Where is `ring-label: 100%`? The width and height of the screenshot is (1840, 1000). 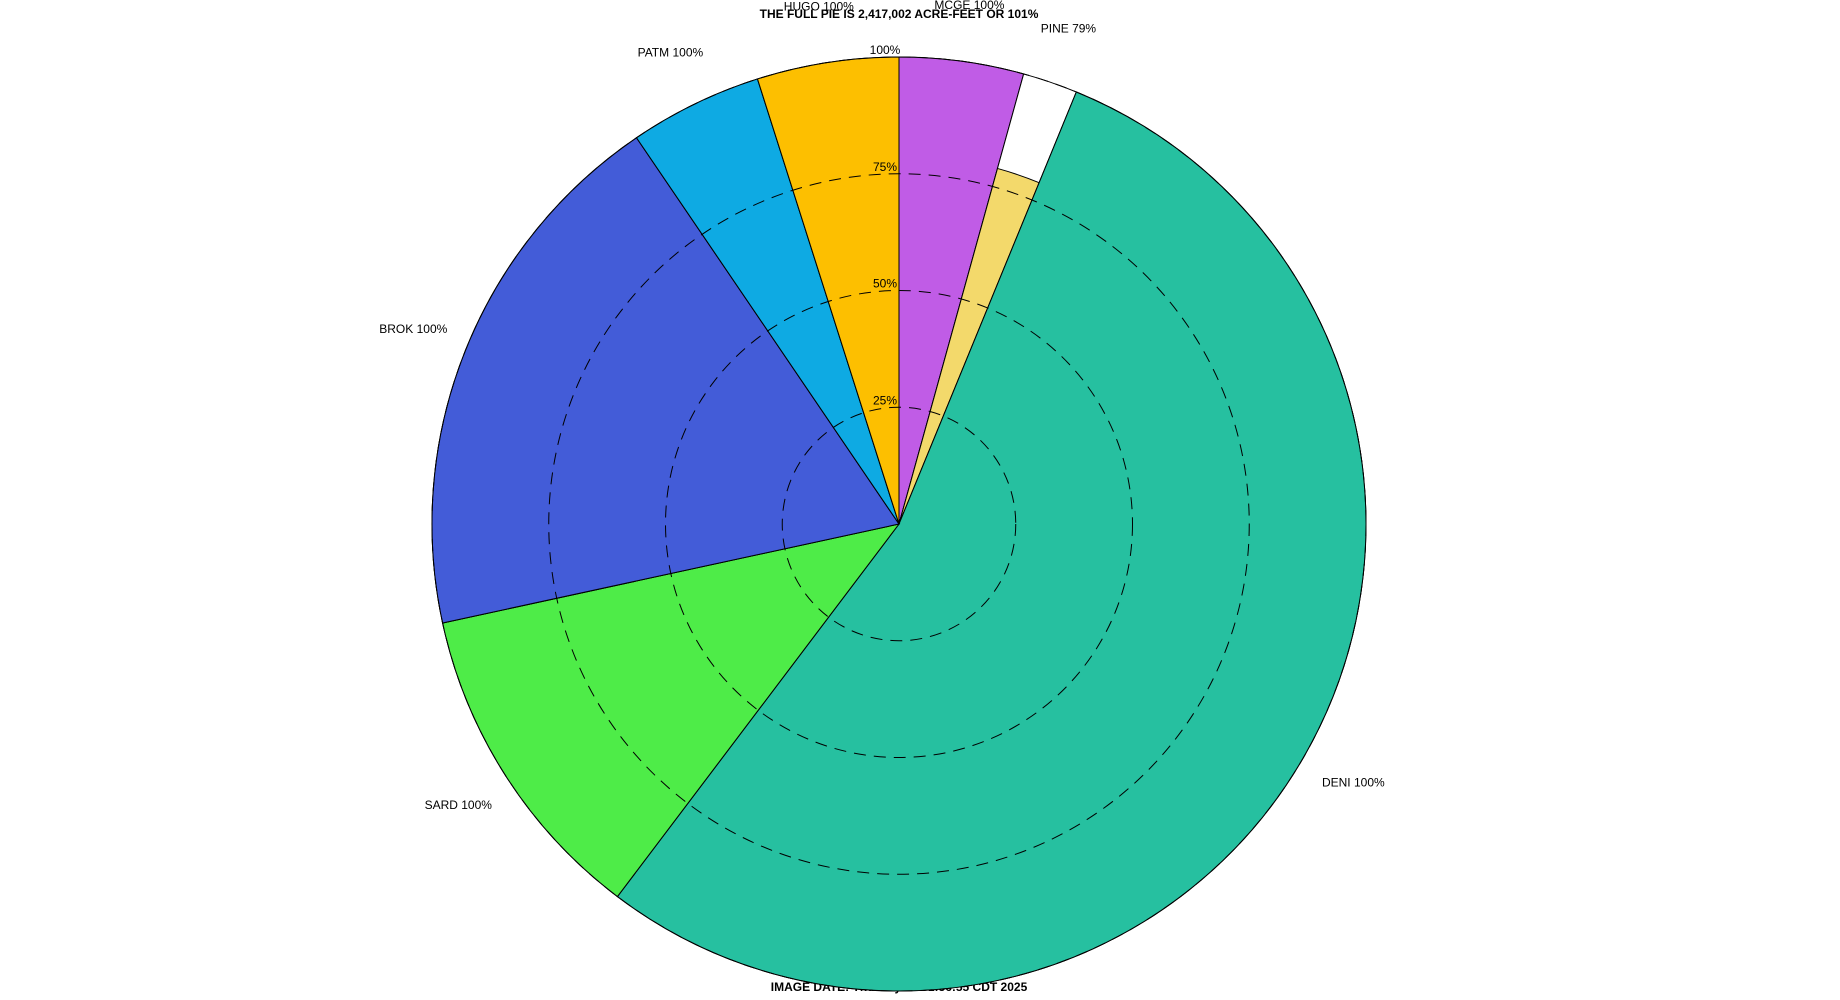
ring-label: 100% is located at coordinates (885, 50).